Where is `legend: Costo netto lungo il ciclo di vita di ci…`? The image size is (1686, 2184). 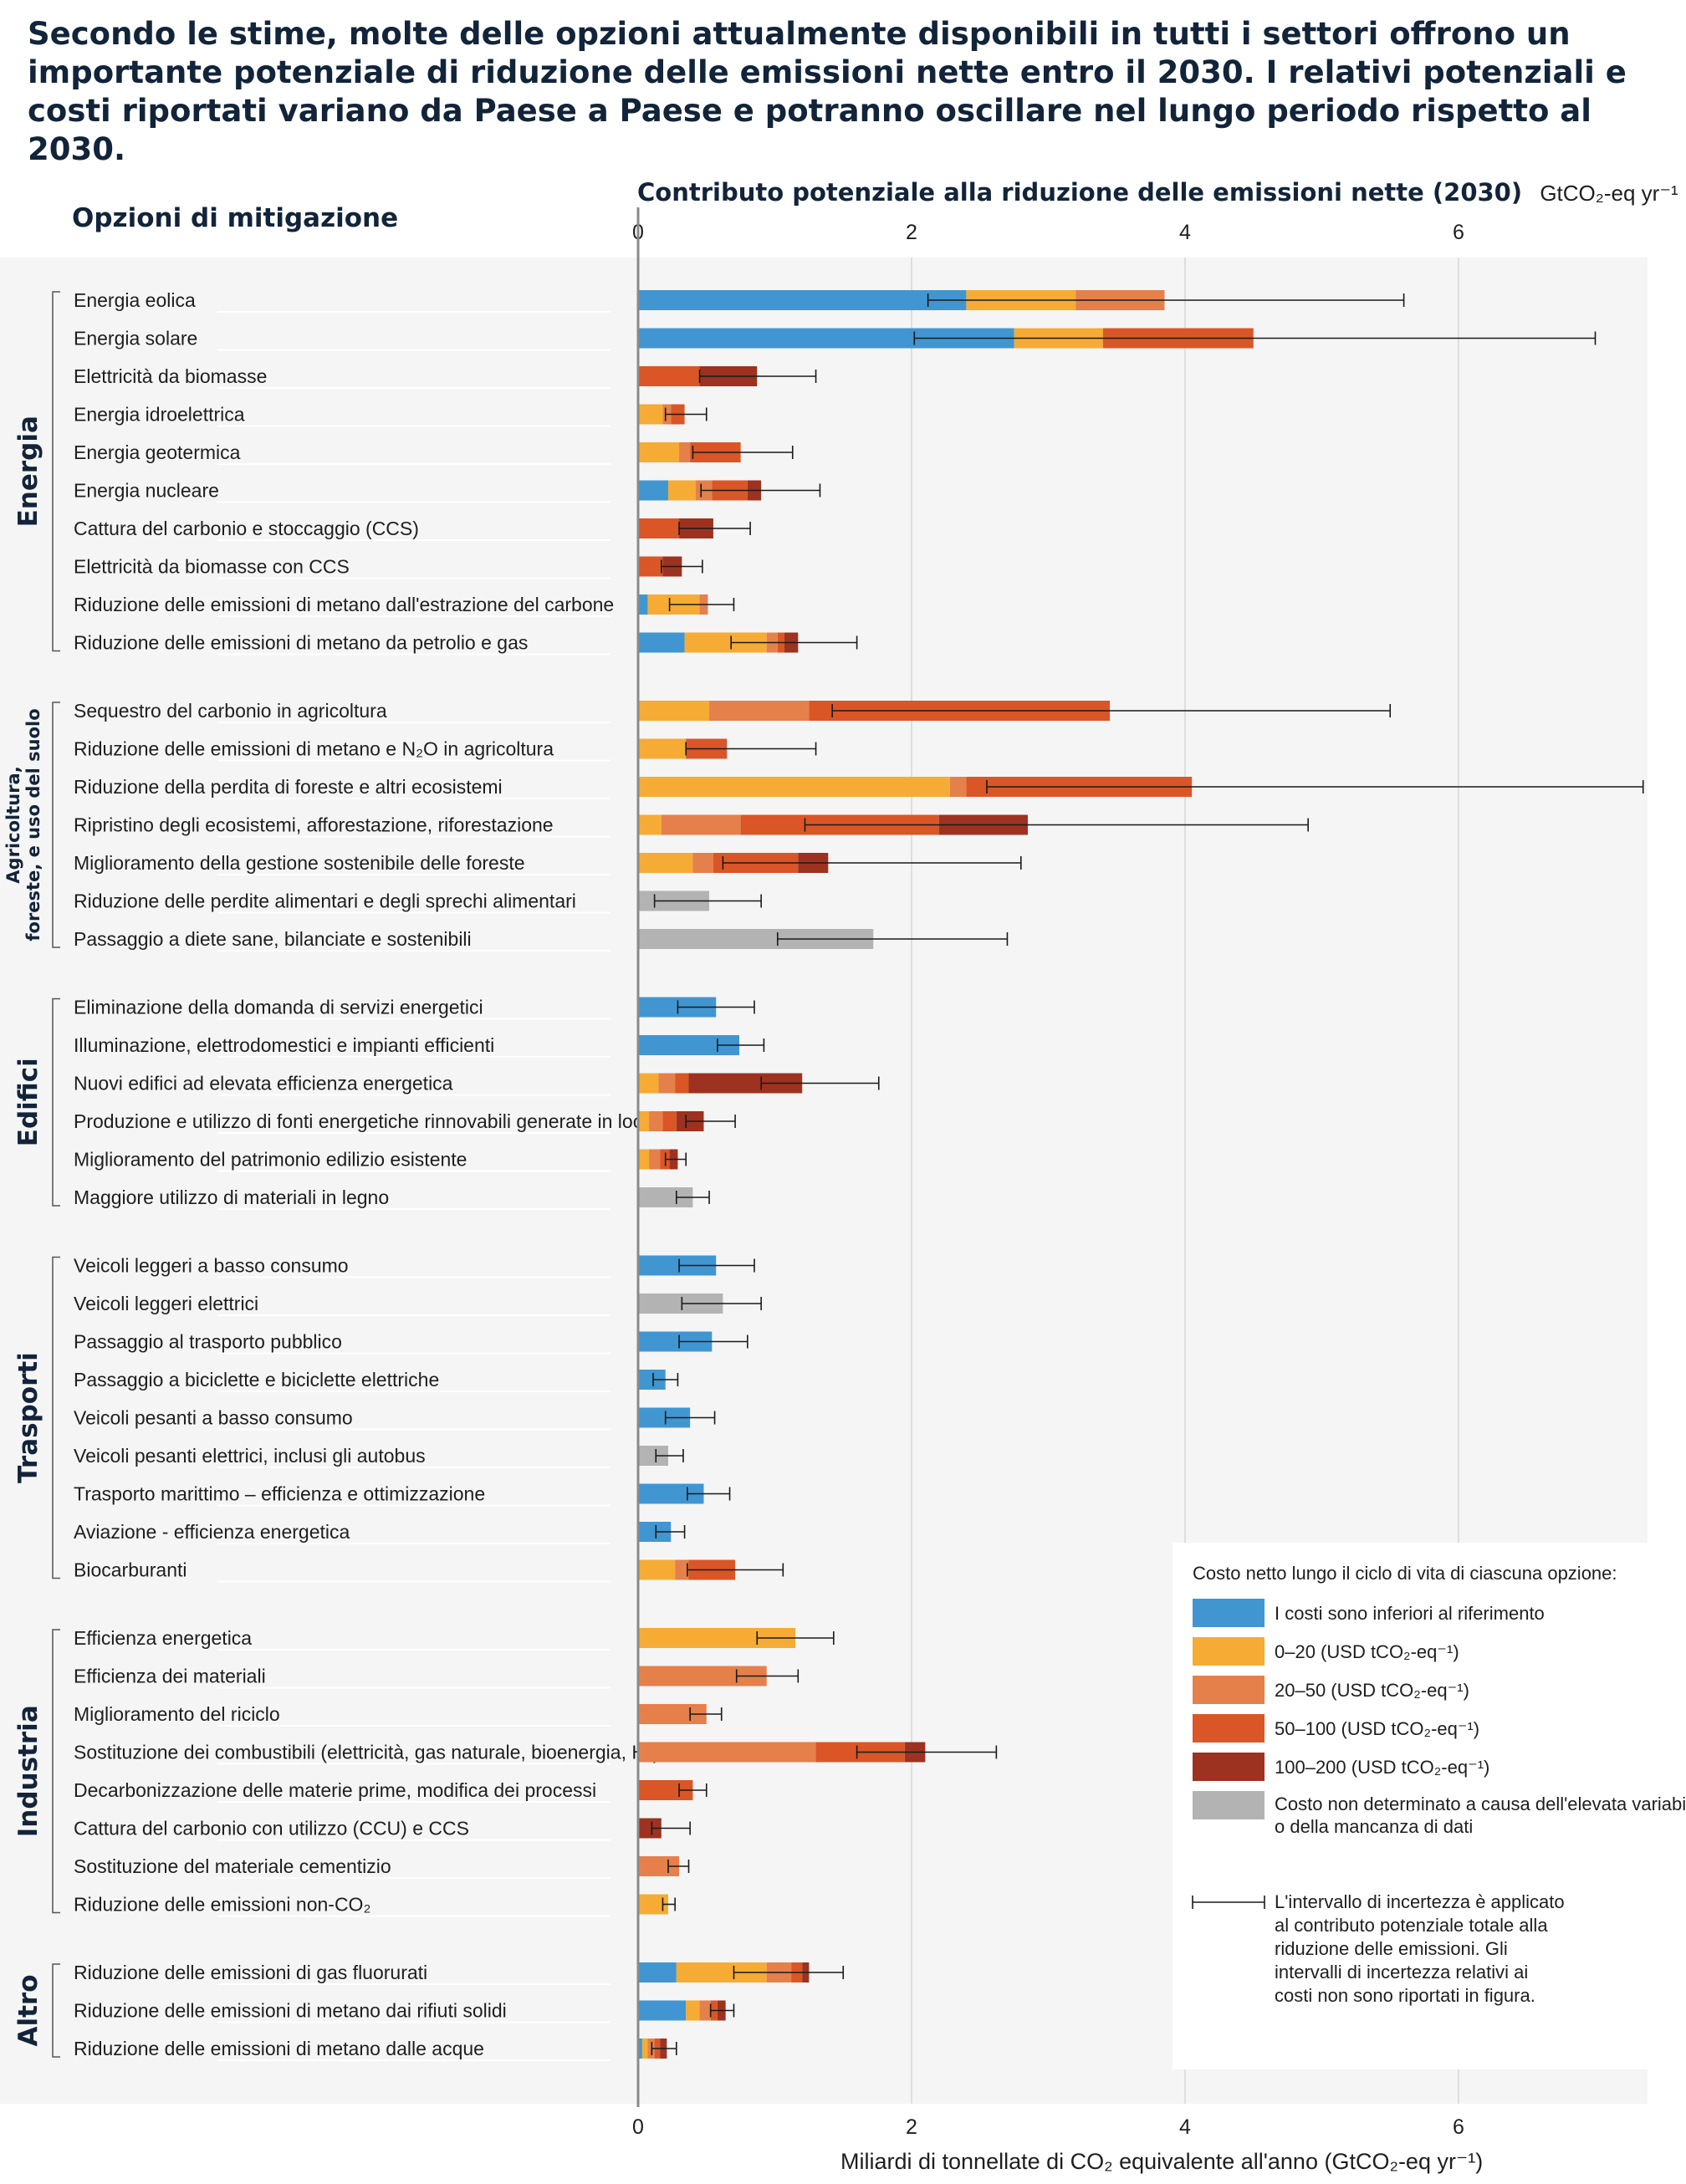
legend: Costo netto lungo il ciclo di vita di ci… is located at coordinates (1429, 1806).